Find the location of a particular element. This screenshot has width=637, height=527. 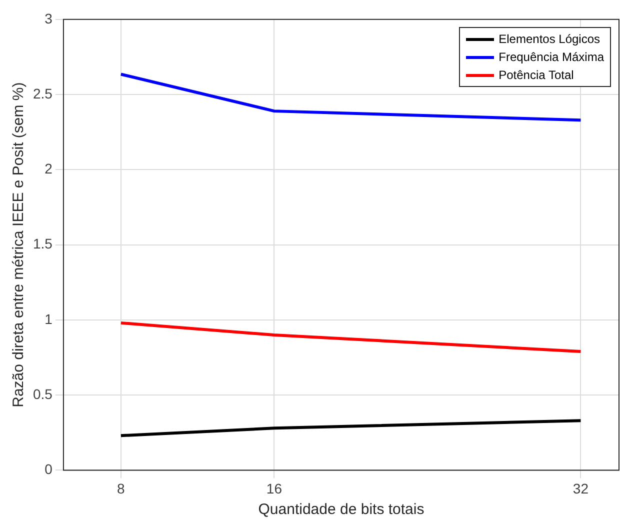

y-tick-label: 1 is located at coordinates (48, 318).